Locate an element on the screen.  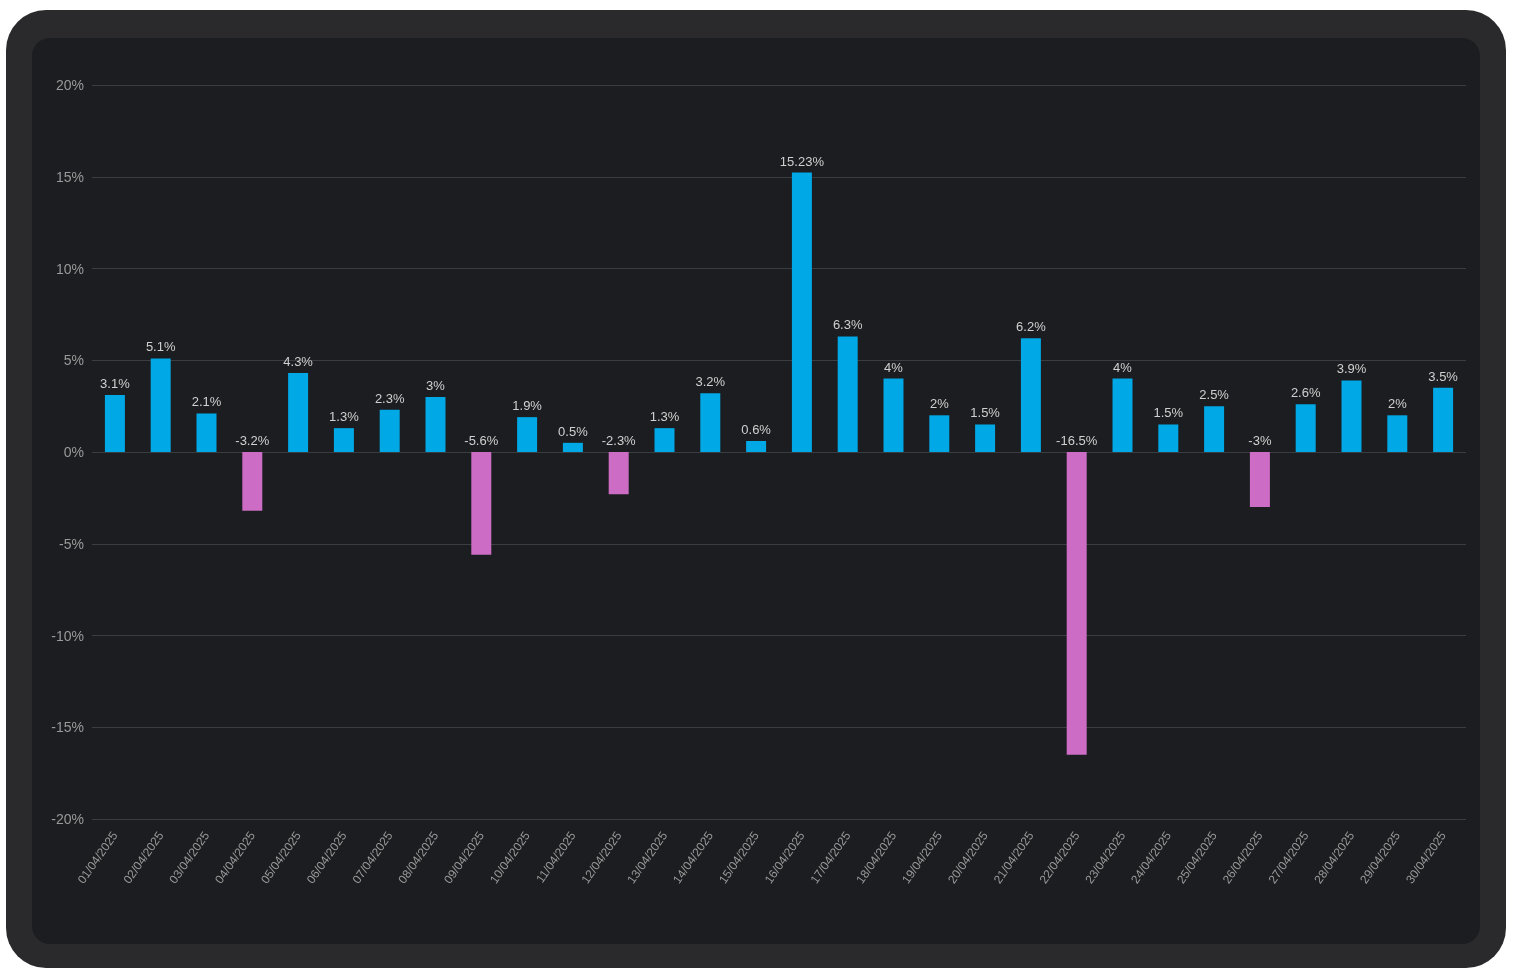
data-label: 4.3% is located at coordinates (298, 362).